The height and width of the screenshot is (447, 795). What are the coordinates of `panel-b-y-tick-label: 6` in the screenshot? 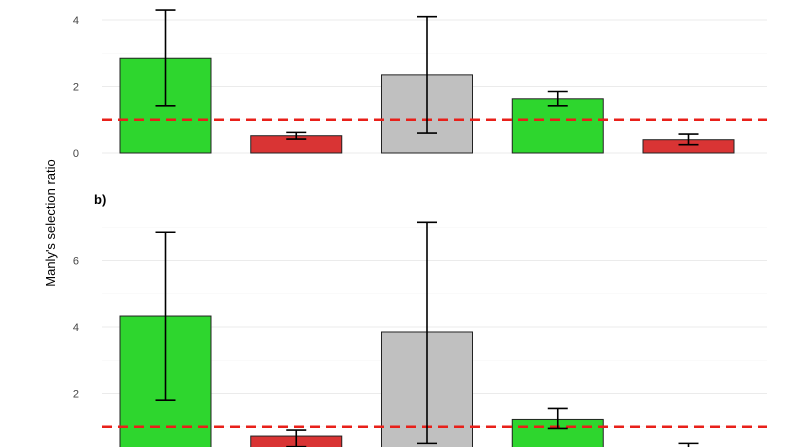 It's located at (76, 262).